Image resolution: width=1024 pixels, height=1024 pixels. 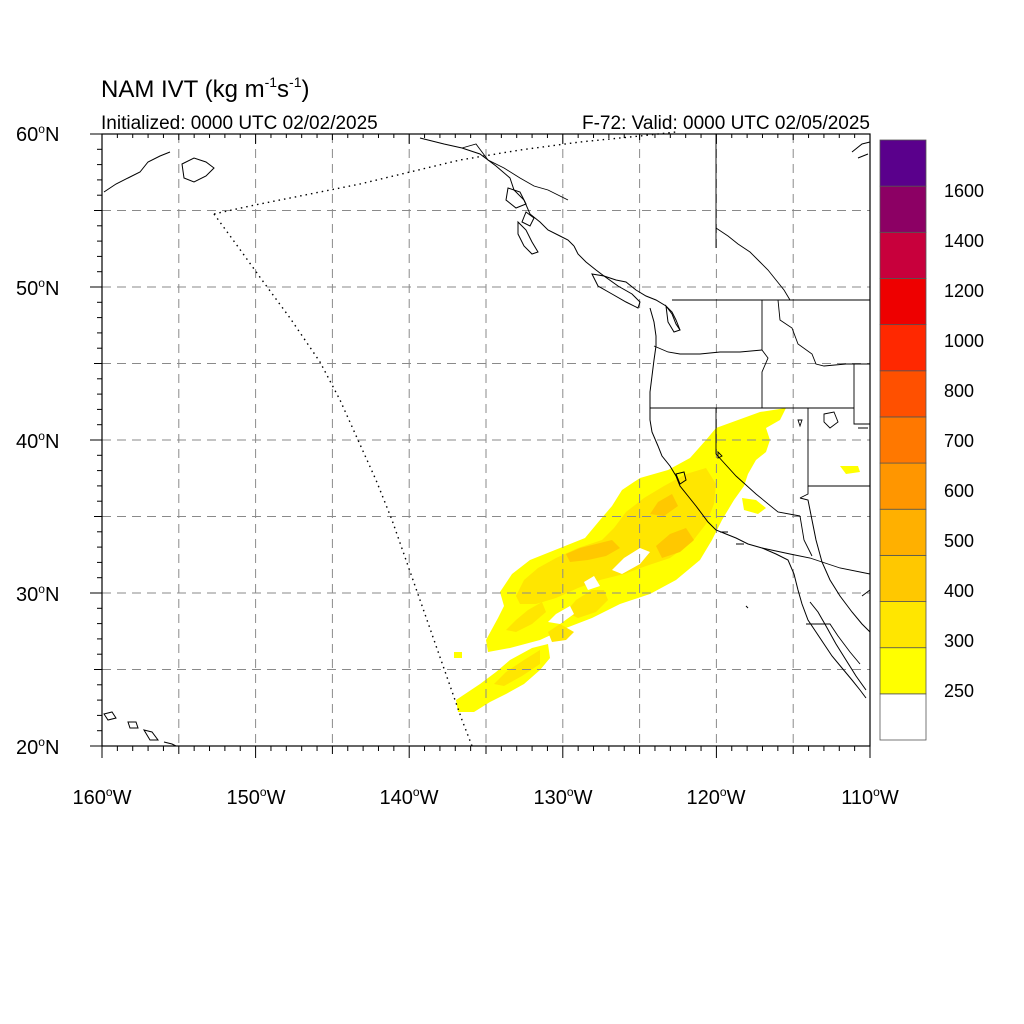 What do you see at coordinates (861, 150) in the screenshot?
I see `hudson-coast-ne` at bounding box center [861, 150].